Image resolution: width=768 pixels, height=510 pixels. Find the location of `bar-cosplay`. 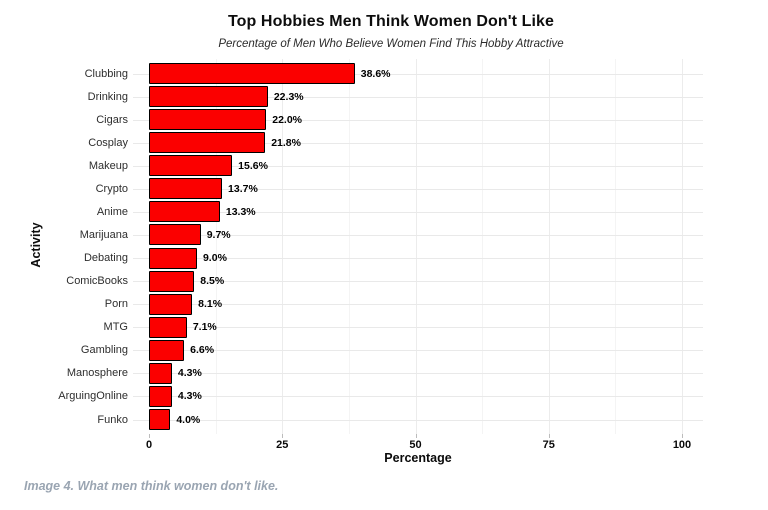

bar-cosplay is located at coordinates (207, 143).